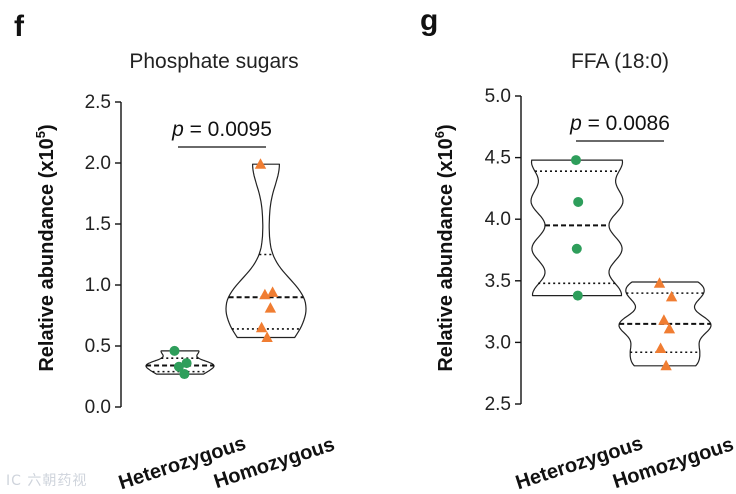 This screenshot has width=736, height=494. I want to click on y-tick-label: 1.5, so click(98, 224).